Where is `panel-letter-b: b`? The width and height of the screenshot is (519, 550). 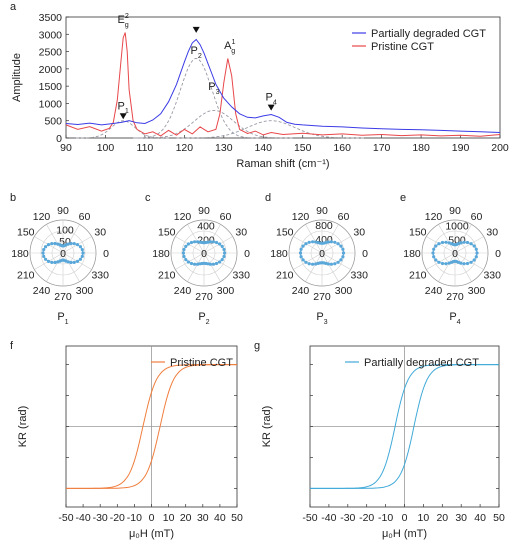
panel-letter-b: b is located at coordinates (13, 198).